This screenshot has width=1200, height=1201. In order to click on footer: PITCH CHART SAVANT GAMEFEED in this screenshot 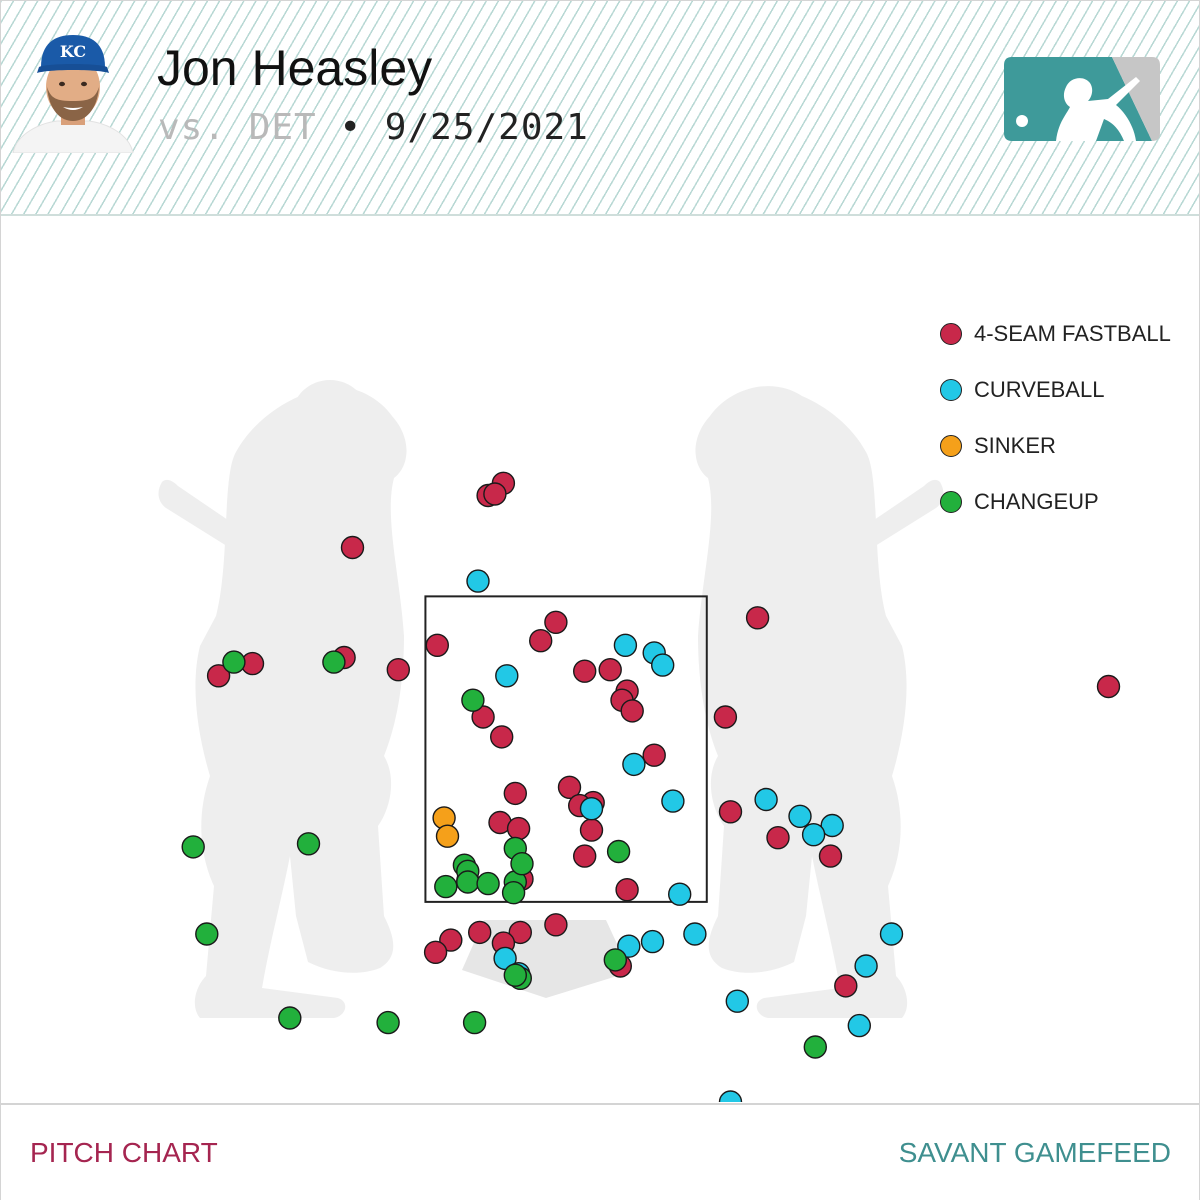, I will do `click(600, 1152)`.